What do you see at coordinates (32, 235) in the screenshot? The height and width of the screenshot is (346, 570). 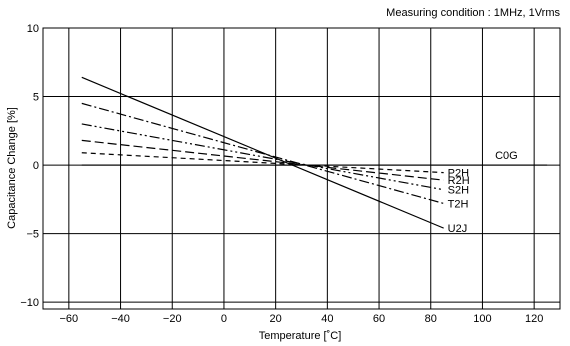 I see `y-tick-label: −5` at bounding box center [32, 235].